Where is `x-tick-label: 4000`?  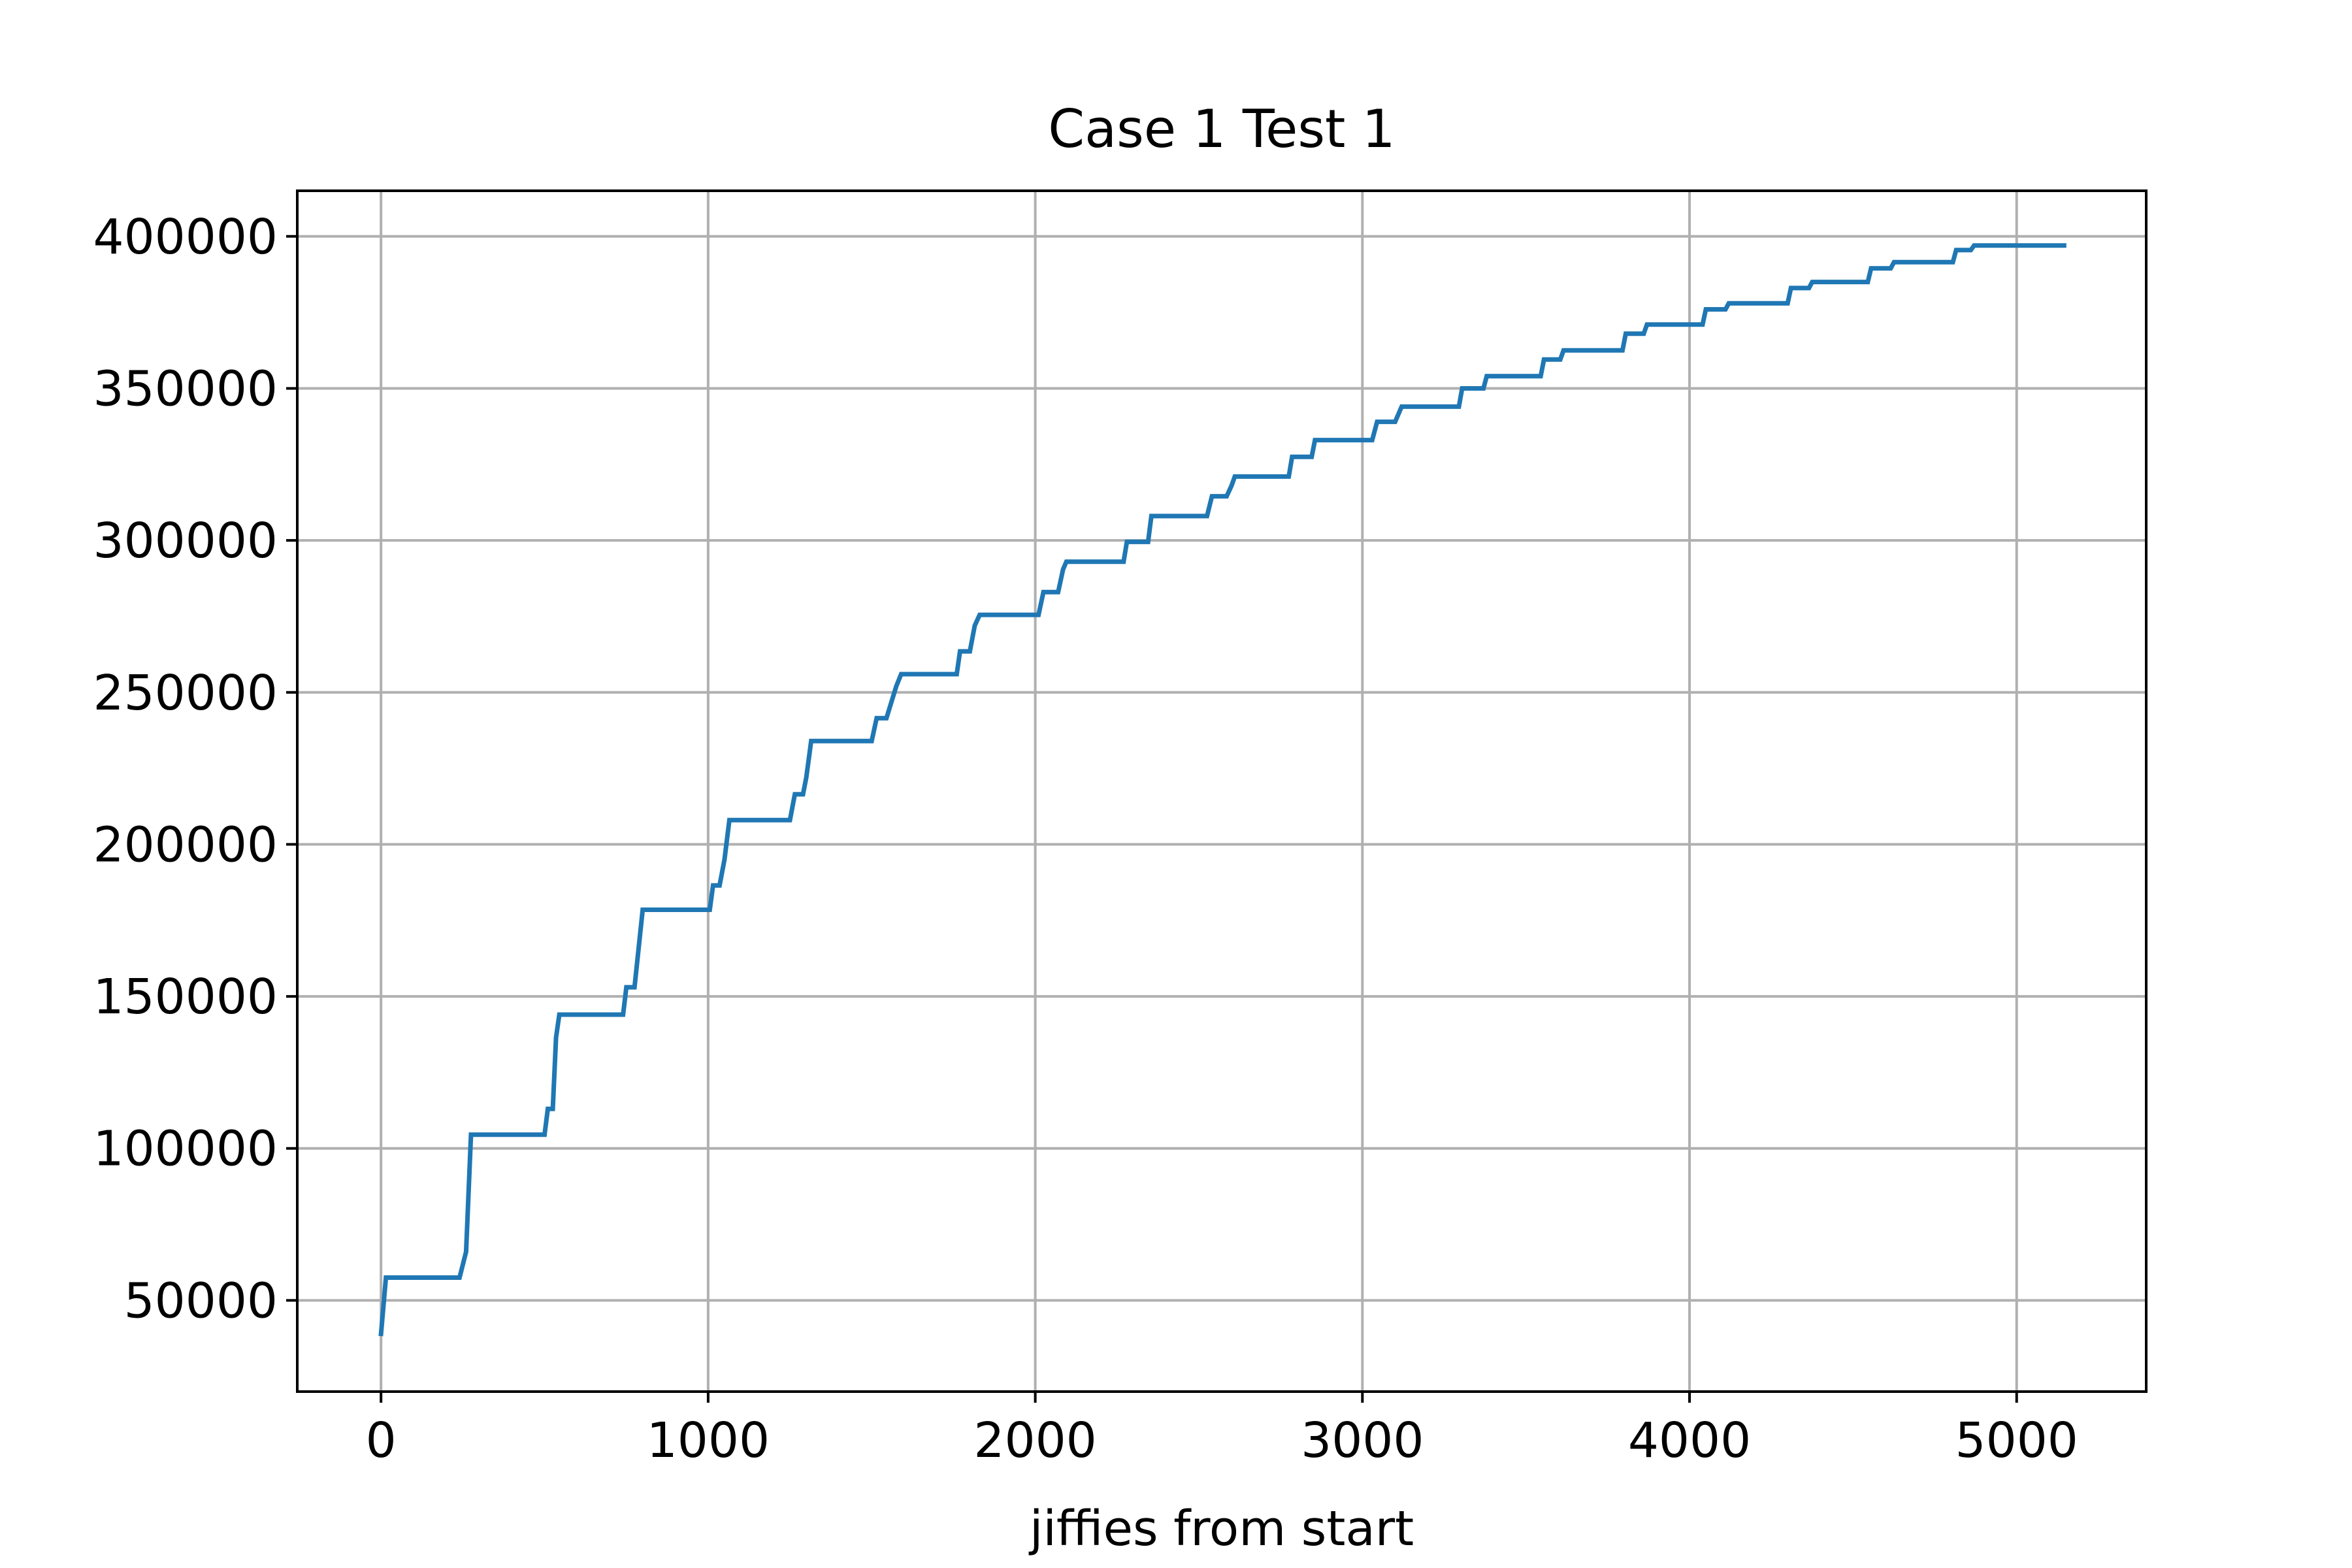
x-tick-label: 4000 is located at coordinates (1689, 1441).